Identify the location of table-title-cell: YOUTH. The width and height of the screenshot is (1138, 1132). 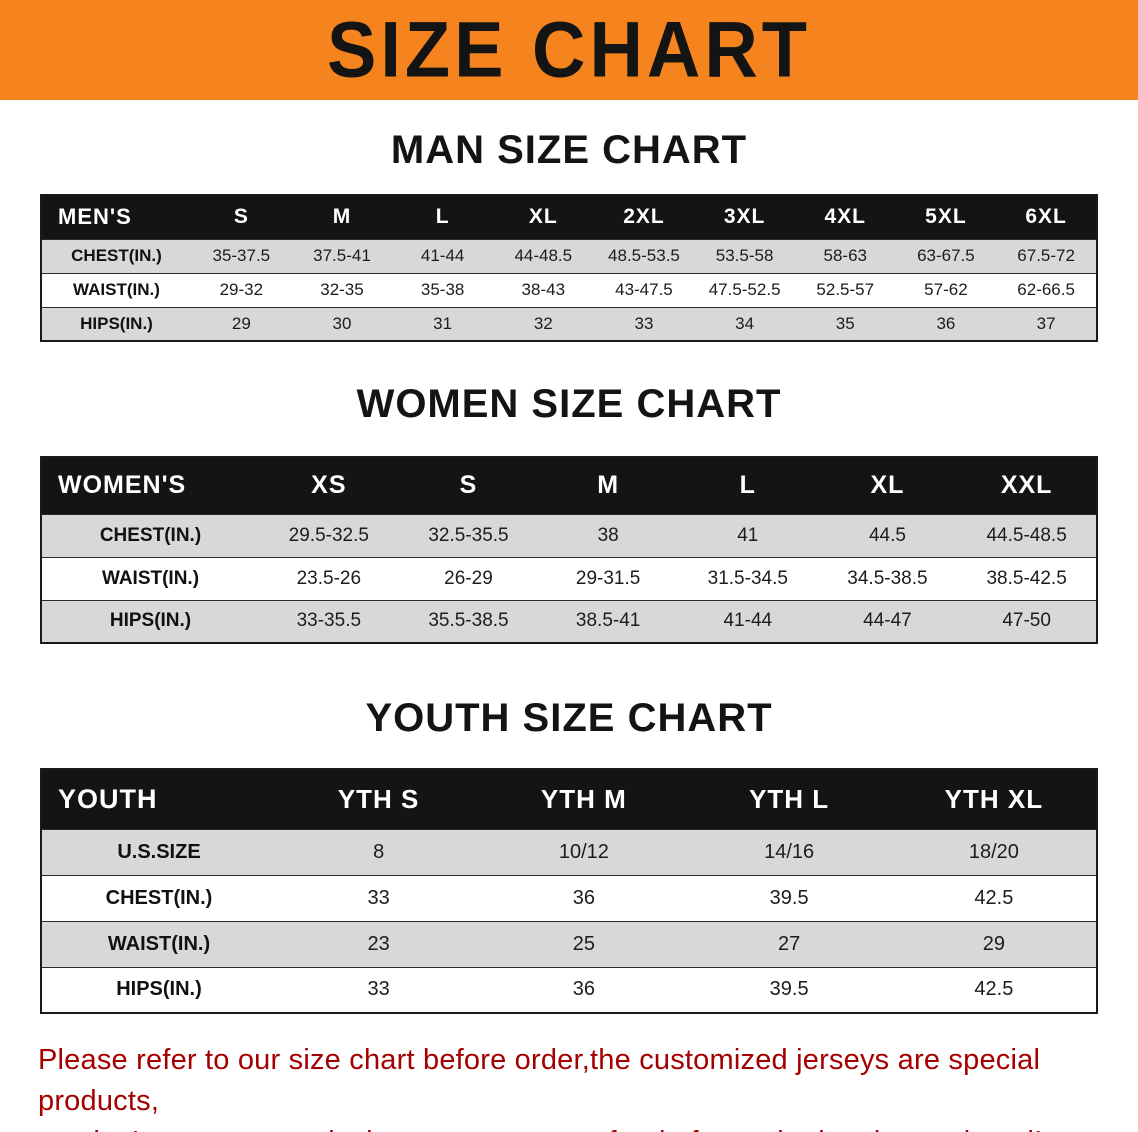
(158, 799).